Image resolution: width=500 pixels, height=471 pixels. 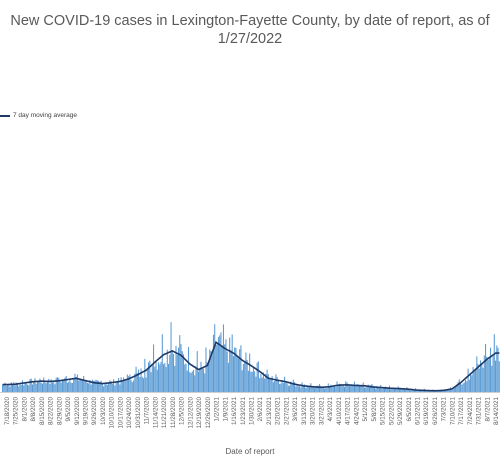 What do you see at coordinates (426, 411) in the screenshot?
I see `x-tick-label: 6/19/2021` at bounding box center [426, 411].